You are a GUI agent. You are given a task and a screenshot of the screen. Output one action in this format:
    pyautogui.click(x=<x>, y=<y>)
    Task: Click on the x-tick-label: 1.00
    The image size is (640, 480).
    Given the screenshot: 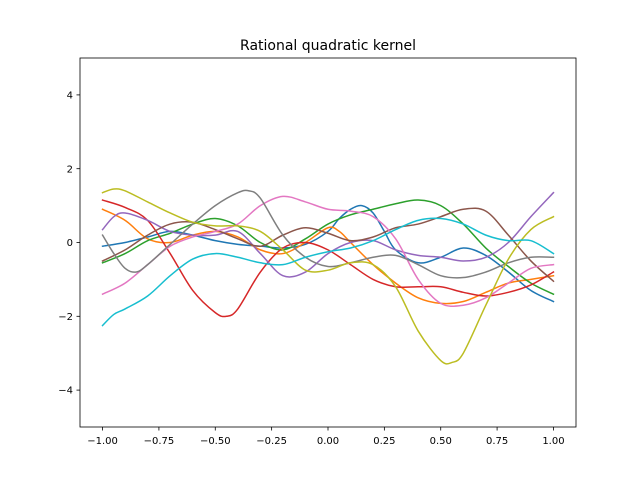 What is the action you would take?
    pyautogui.click(x=553, y=441)
    